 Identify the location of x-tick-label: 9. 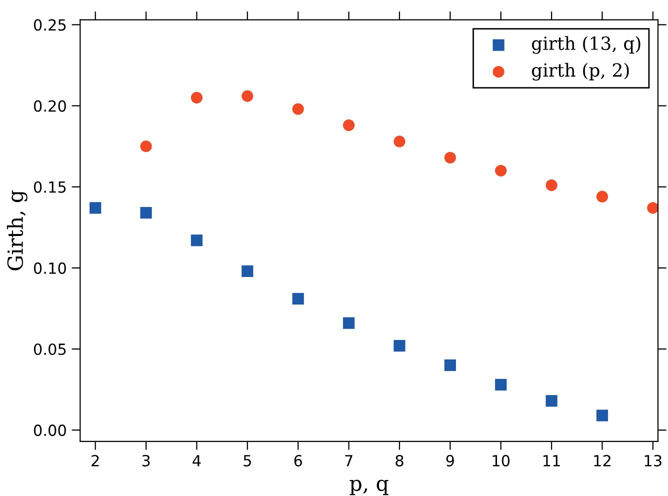
(450, 460).